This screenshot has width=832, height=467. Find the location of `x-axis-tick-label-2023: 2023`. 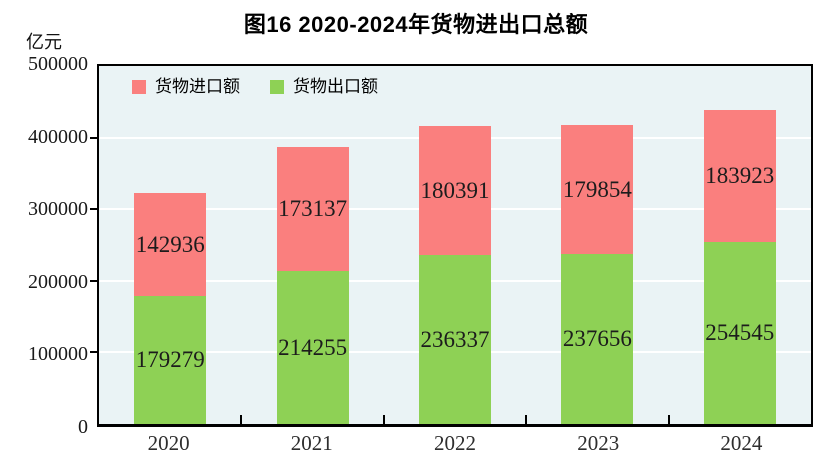

x-axis-tick-label-2023: 2023 is located at coordinates (598, 443).